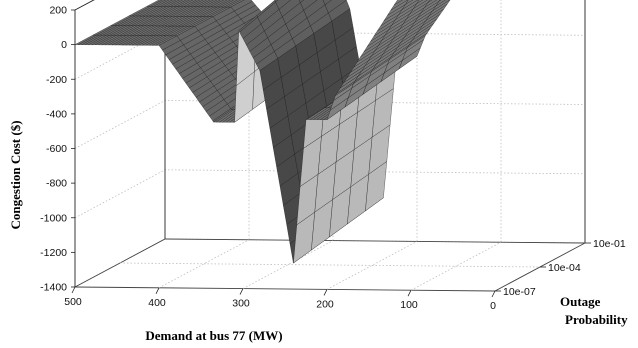  Describe the element at coordinates (157, 303) in the screenshot. I see `x-tick-label: 400` at that location.